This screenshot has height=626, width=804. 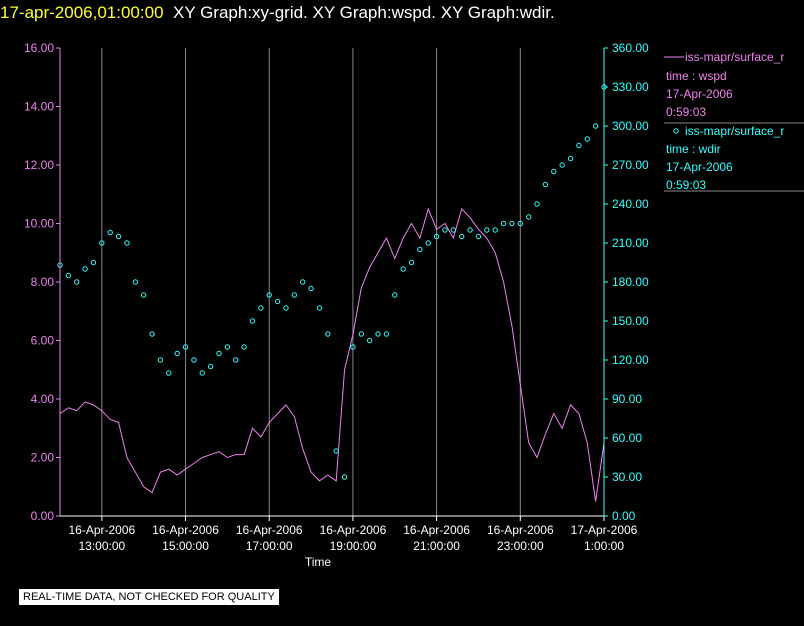 What do you see at coordinates (693, 149) in the screenshot?
I see `legend-wdir-var: time : wdir` at bounding box center [693, 149].